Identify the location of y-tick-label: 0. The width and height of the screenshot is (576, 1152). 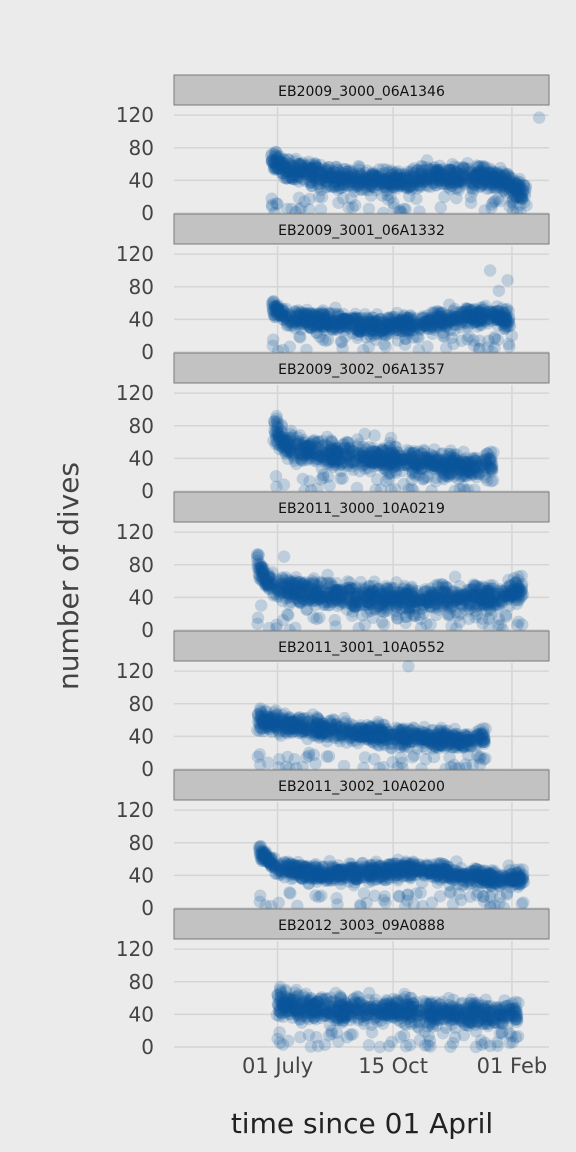
(147, 769).